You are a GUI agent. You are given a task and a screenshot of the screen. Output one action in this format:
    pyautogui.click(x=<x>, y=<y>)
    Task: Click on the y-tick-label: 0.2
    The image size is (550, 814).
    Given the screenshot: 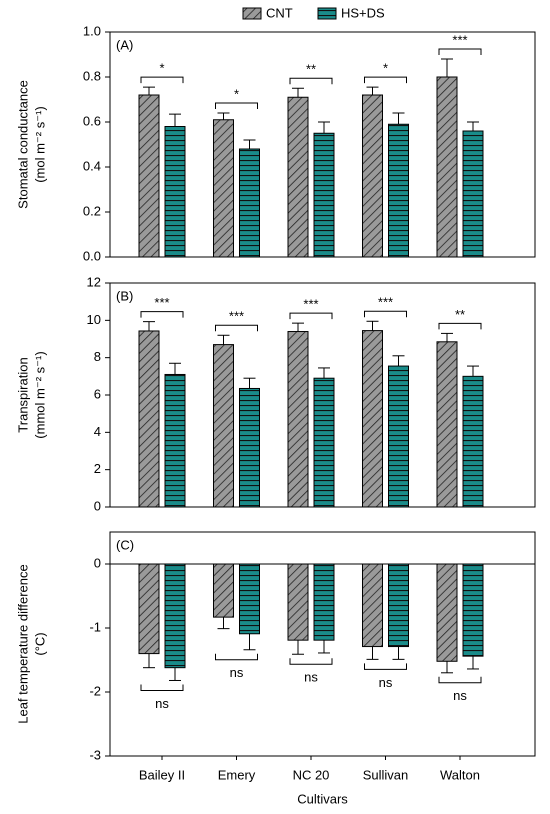 What is the action you would take?
    pyautogui.click(x=92, y=210)
    